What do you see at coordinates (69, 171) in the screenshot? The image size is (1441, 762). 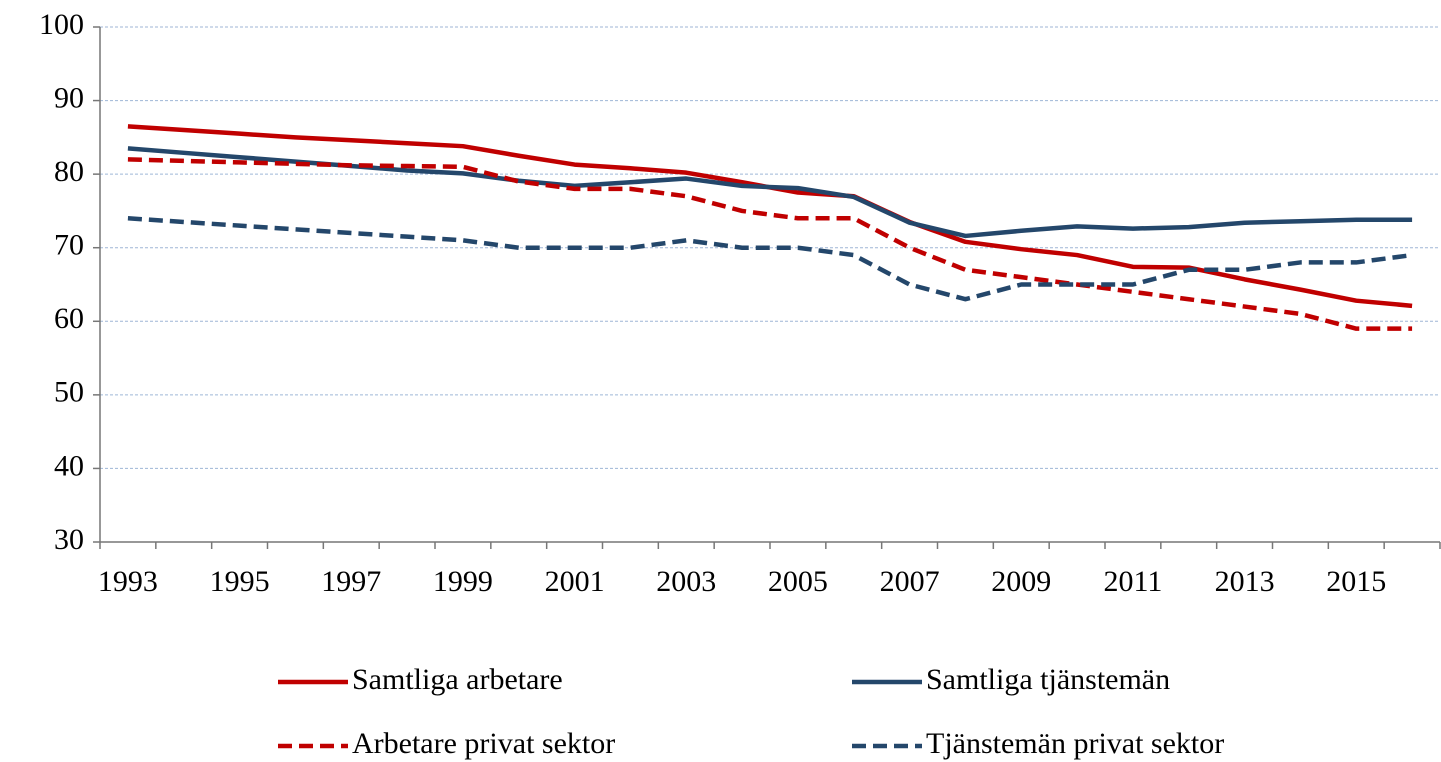 I see `y-tick-label: 80` at bounding box center [69, 171].